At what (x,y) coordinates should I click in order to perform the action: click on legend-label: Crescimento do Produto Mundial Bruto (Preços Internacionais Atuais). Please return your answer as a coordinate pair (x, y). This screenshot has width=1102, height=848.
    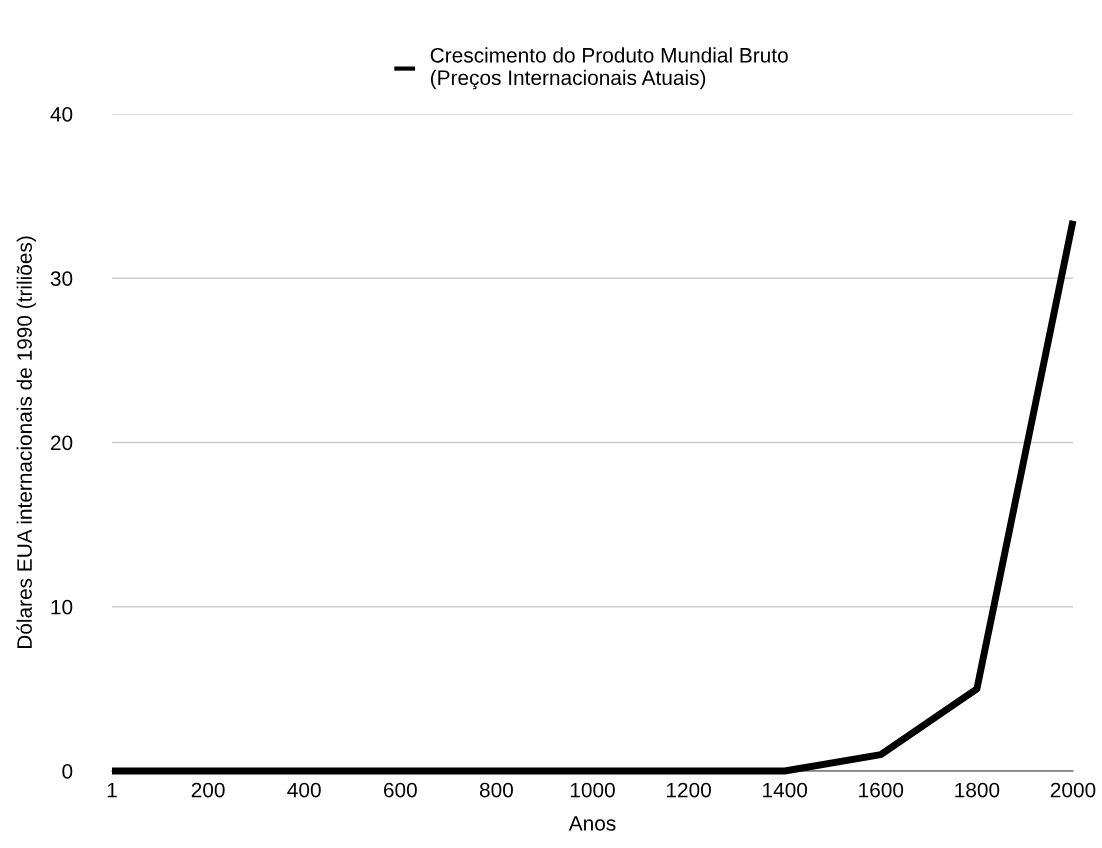
    Looking at the image, I should click on (609, 68).